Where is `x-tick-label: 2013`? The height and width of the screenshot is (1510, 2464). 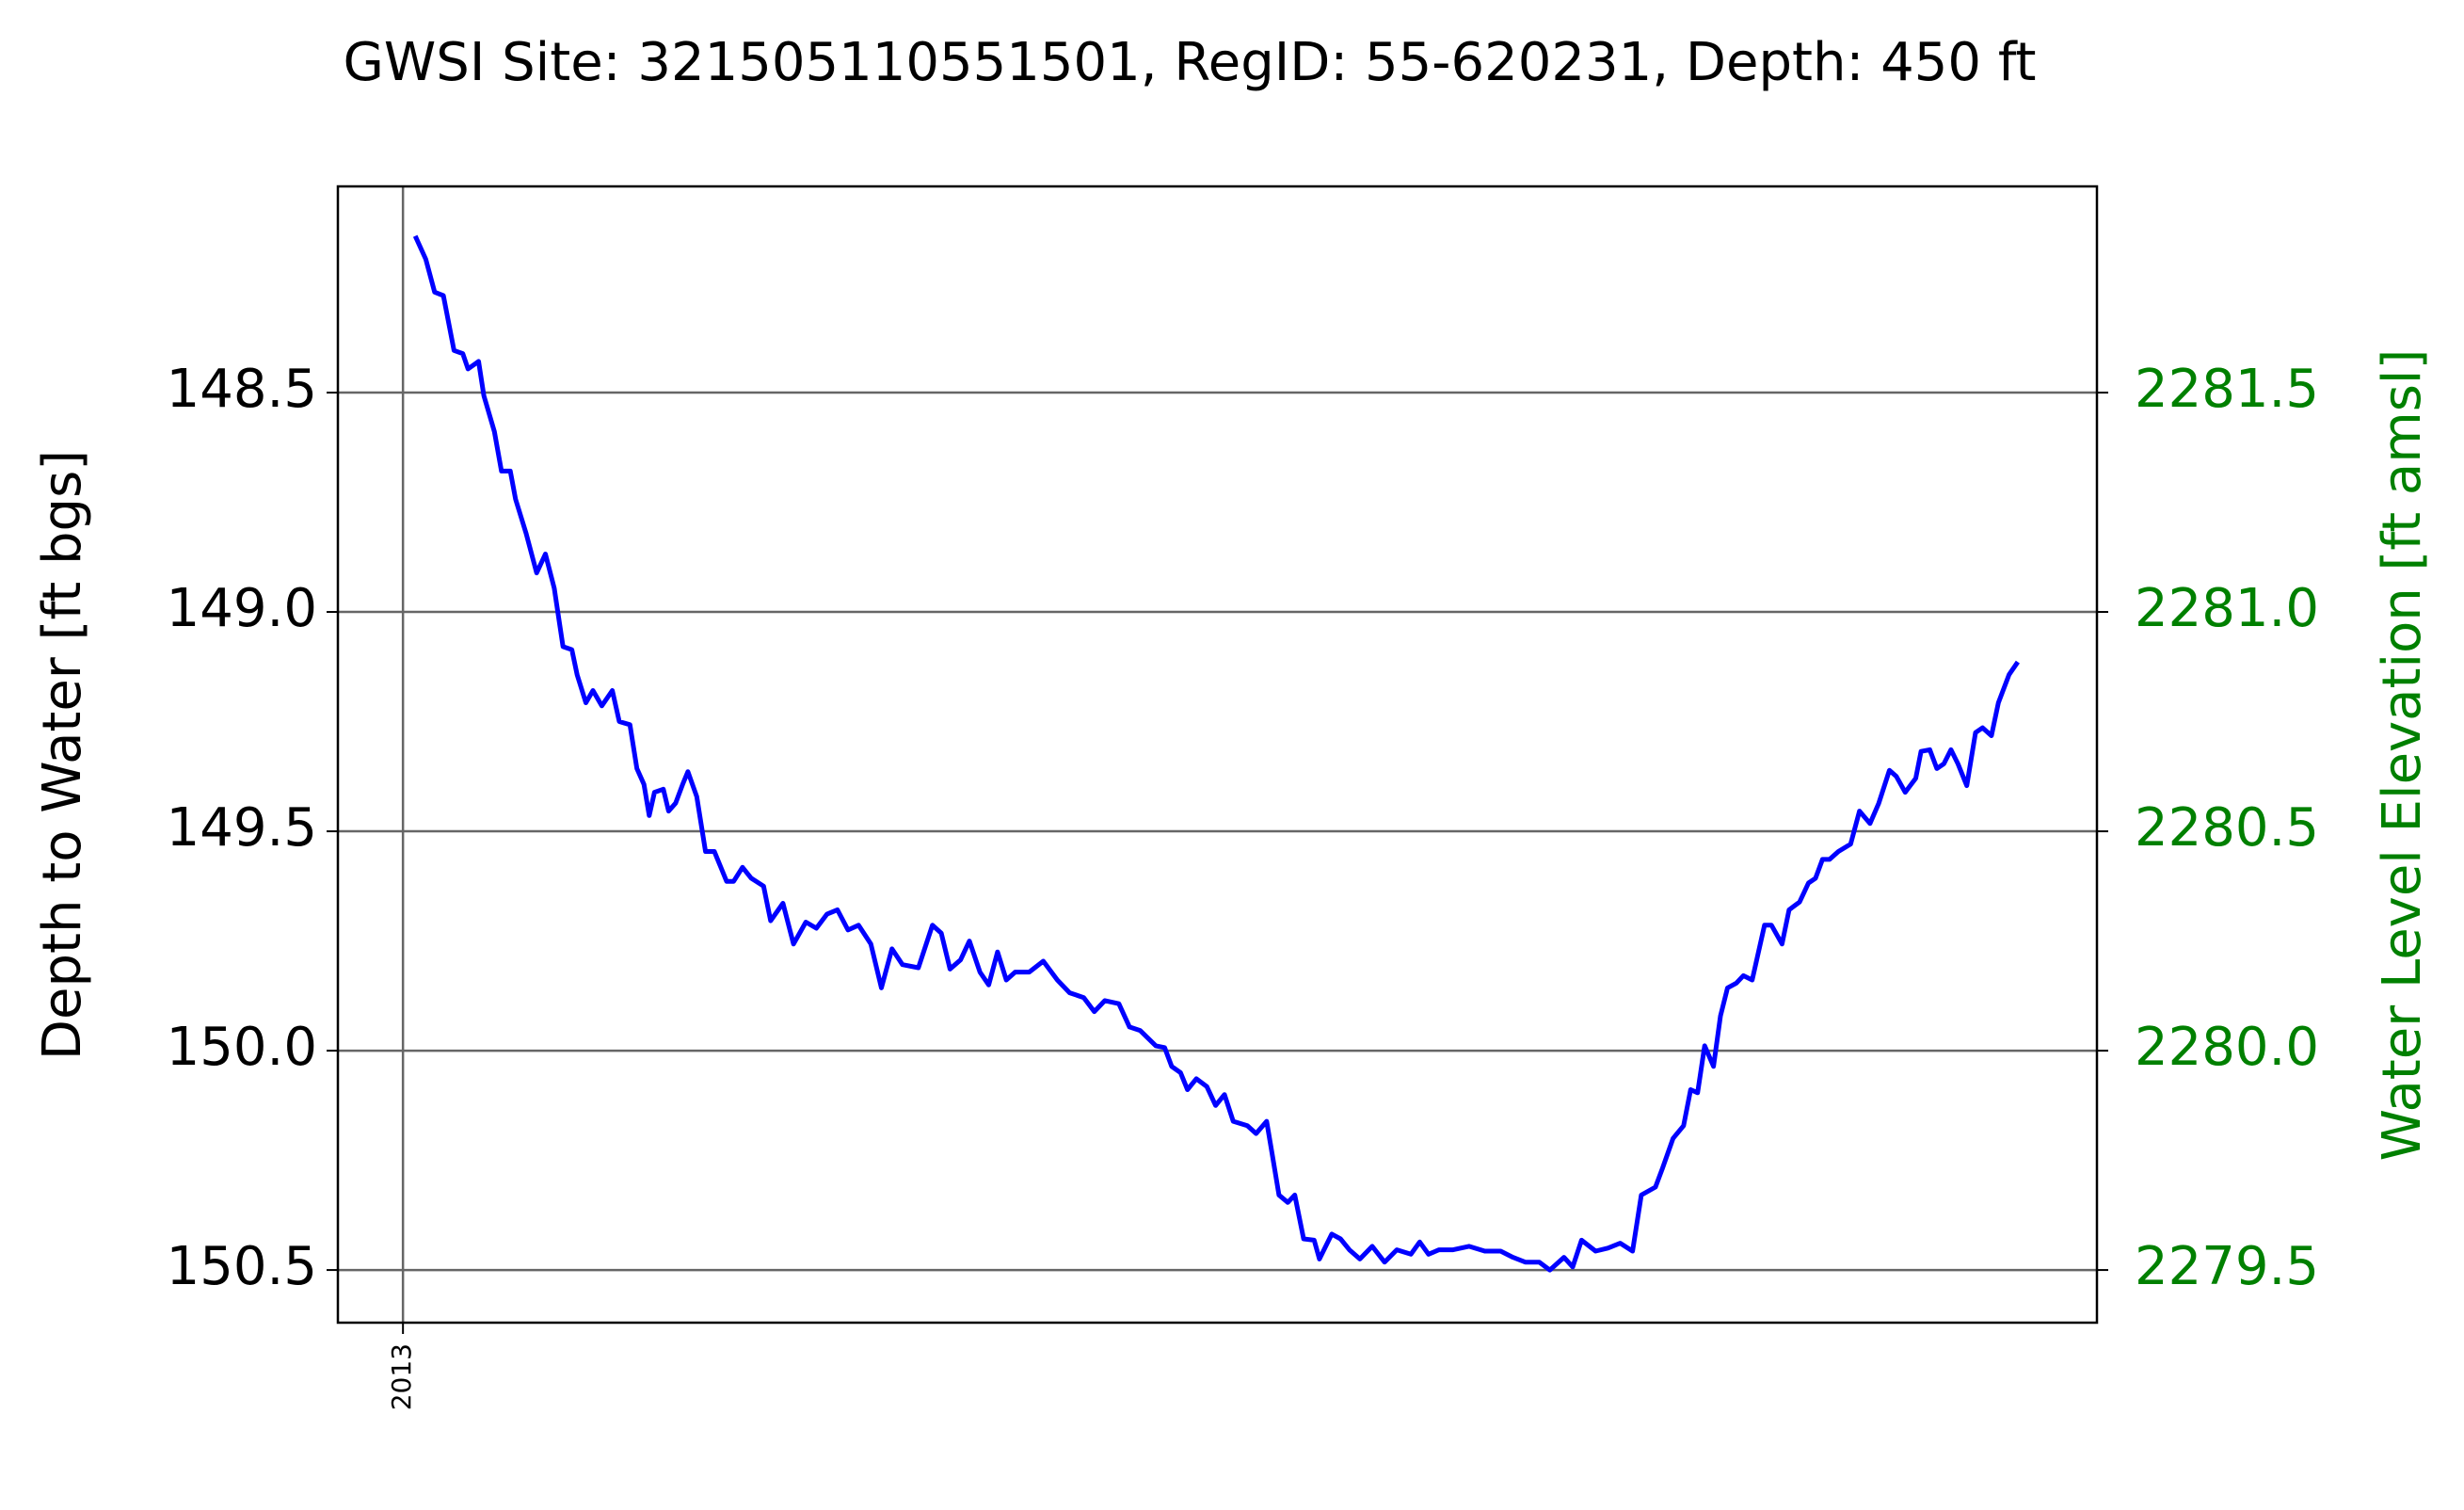 x-tick-label: 2013 is located at coordinates (401, 1376).